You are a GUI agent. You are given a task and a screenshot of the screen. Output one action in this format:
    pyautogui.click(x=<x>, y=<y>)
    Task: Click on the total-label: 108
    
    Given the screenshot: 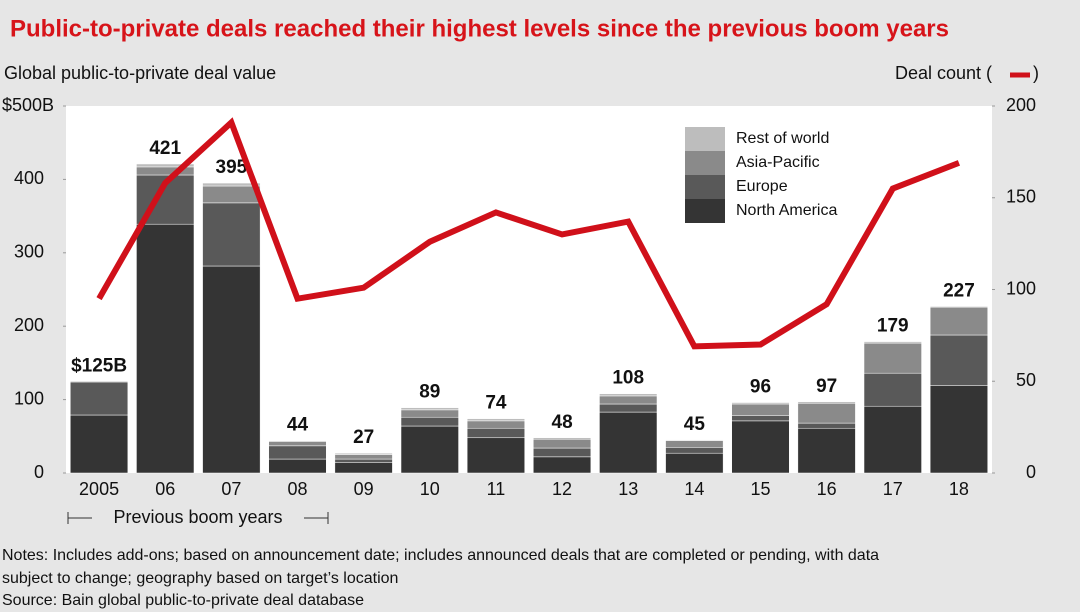 What is the action you would take?
    pyautogui.click(x=628, y=378)
    